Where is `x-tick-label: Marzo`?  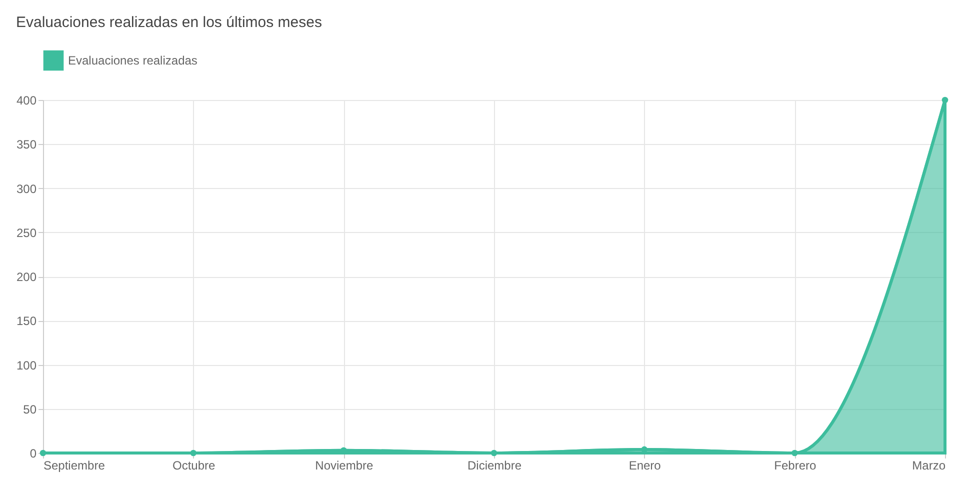
x-tick-label: Marzo is located at coordinates (929, 465).